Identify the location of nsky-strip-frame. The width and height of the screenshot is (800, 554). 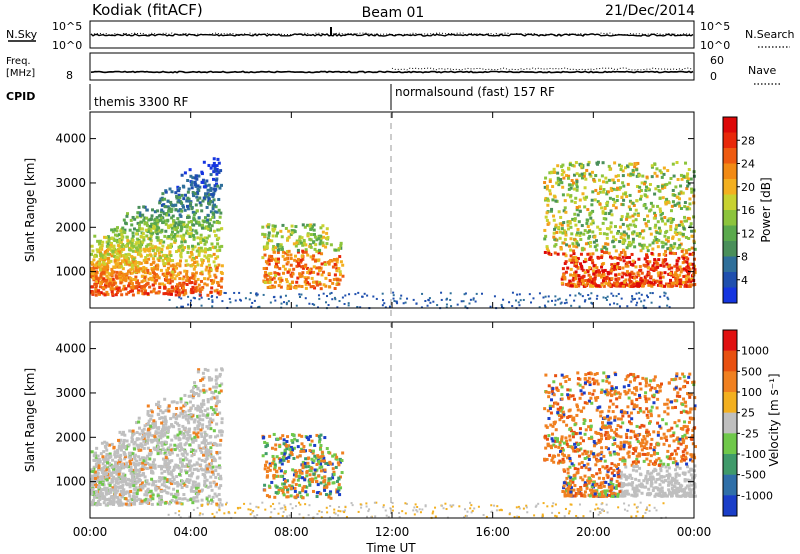
(392, 34).